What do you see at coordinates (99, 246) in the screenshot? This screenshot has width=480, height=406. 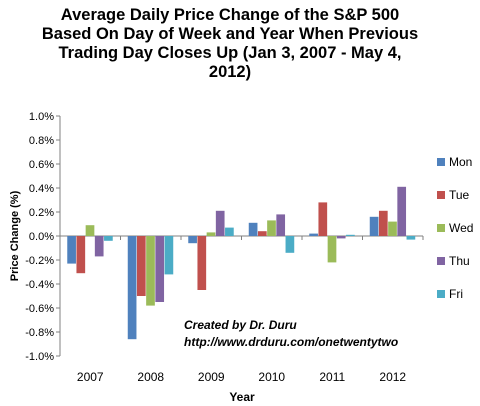 I see `bar-thu-2007` at bounding box center [99, 246].